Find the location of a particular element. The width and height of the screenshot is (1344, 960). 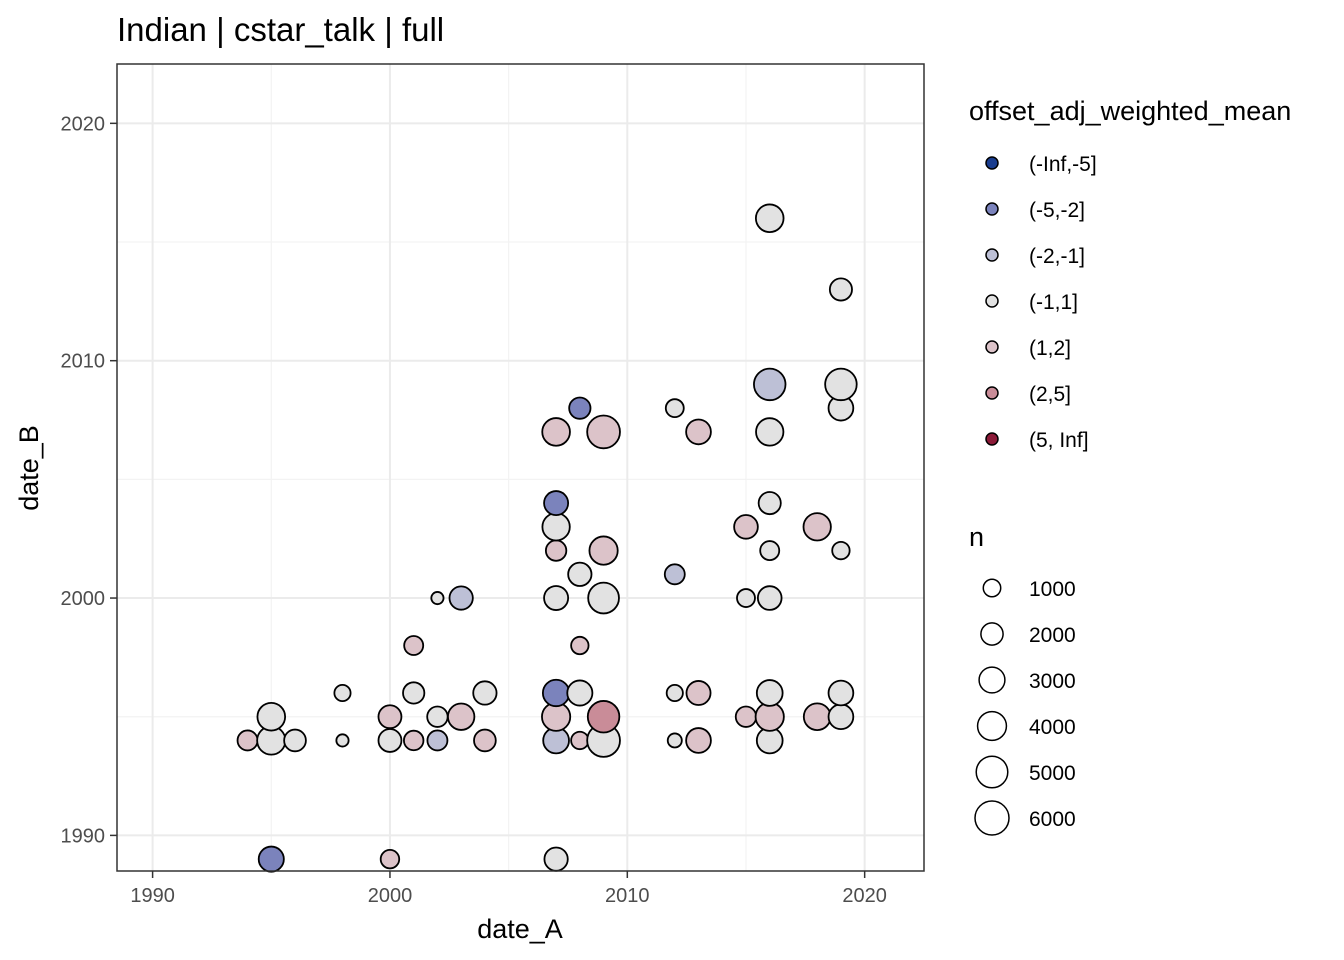

x-tick-label: 2020 is located at coordinates (864, 896).